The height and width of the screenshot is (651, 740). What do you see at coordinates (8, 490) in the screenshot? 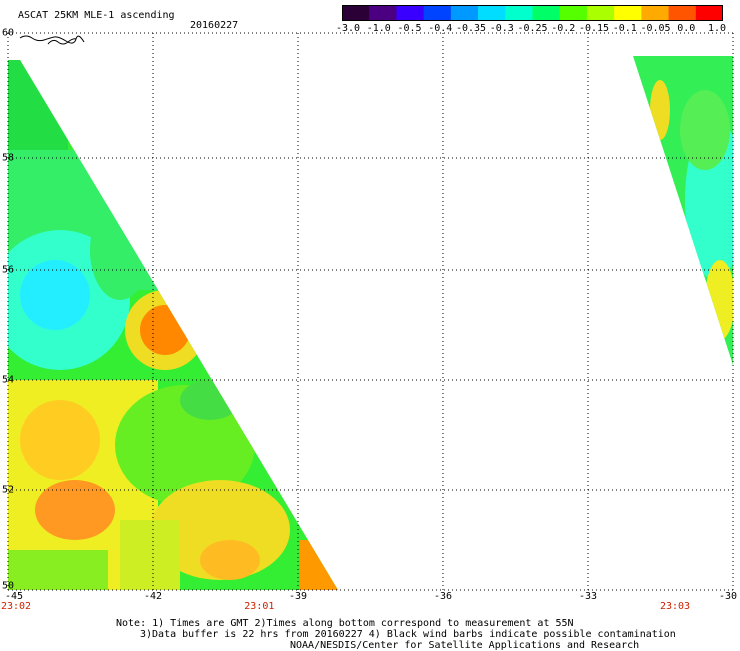
I see `latitude-label: 52` at bounding box center [8, 490].